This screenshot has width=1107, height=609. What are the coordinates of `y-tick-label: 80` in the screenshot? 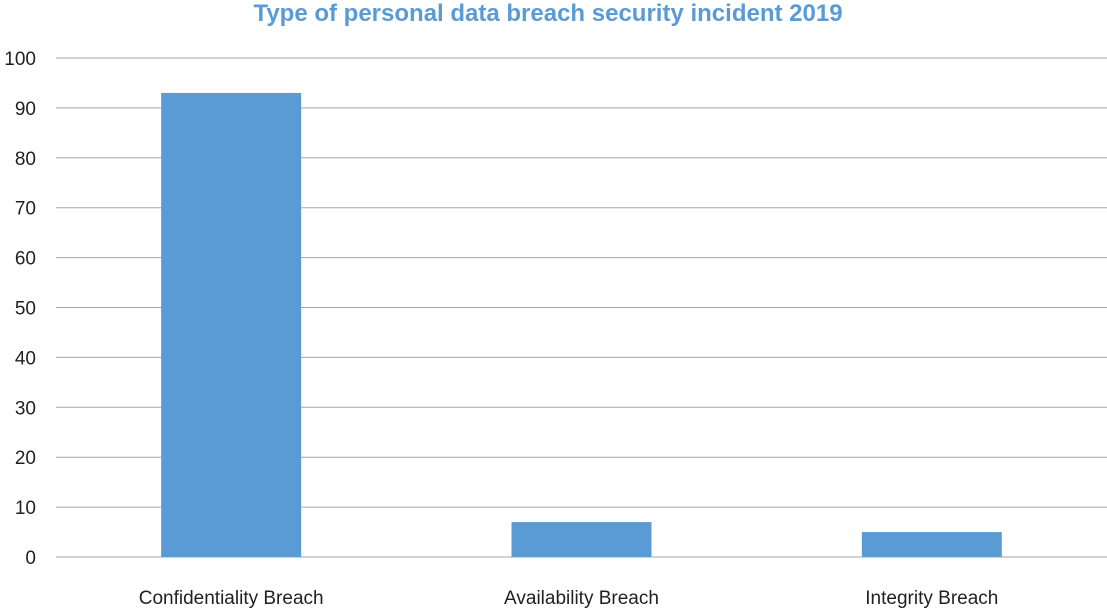 It's located at (25, 159).